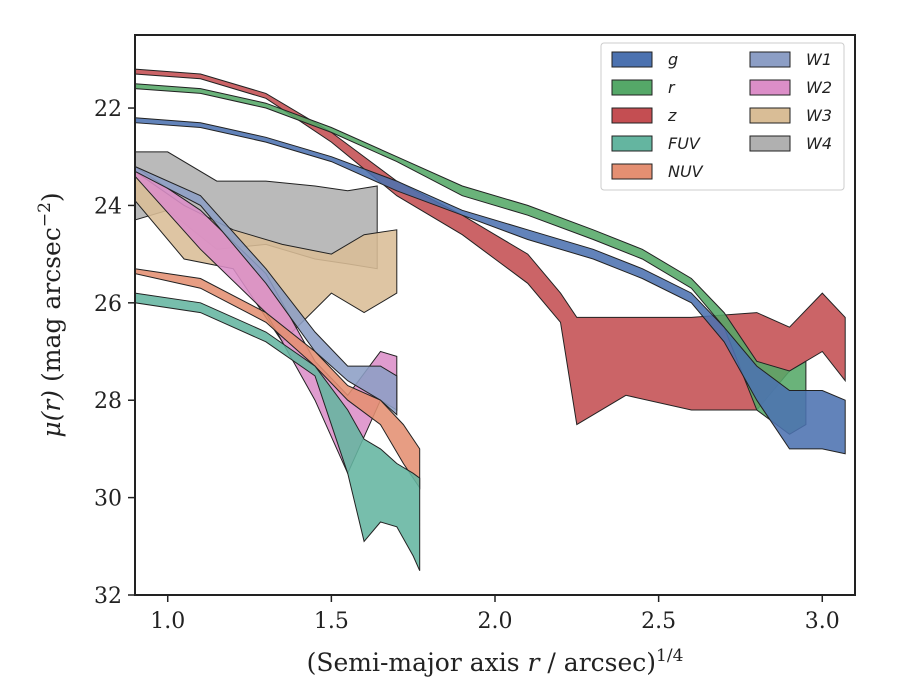 The image size is (900, 700). I want to click on legend-label-z: z, so click(672, 115).